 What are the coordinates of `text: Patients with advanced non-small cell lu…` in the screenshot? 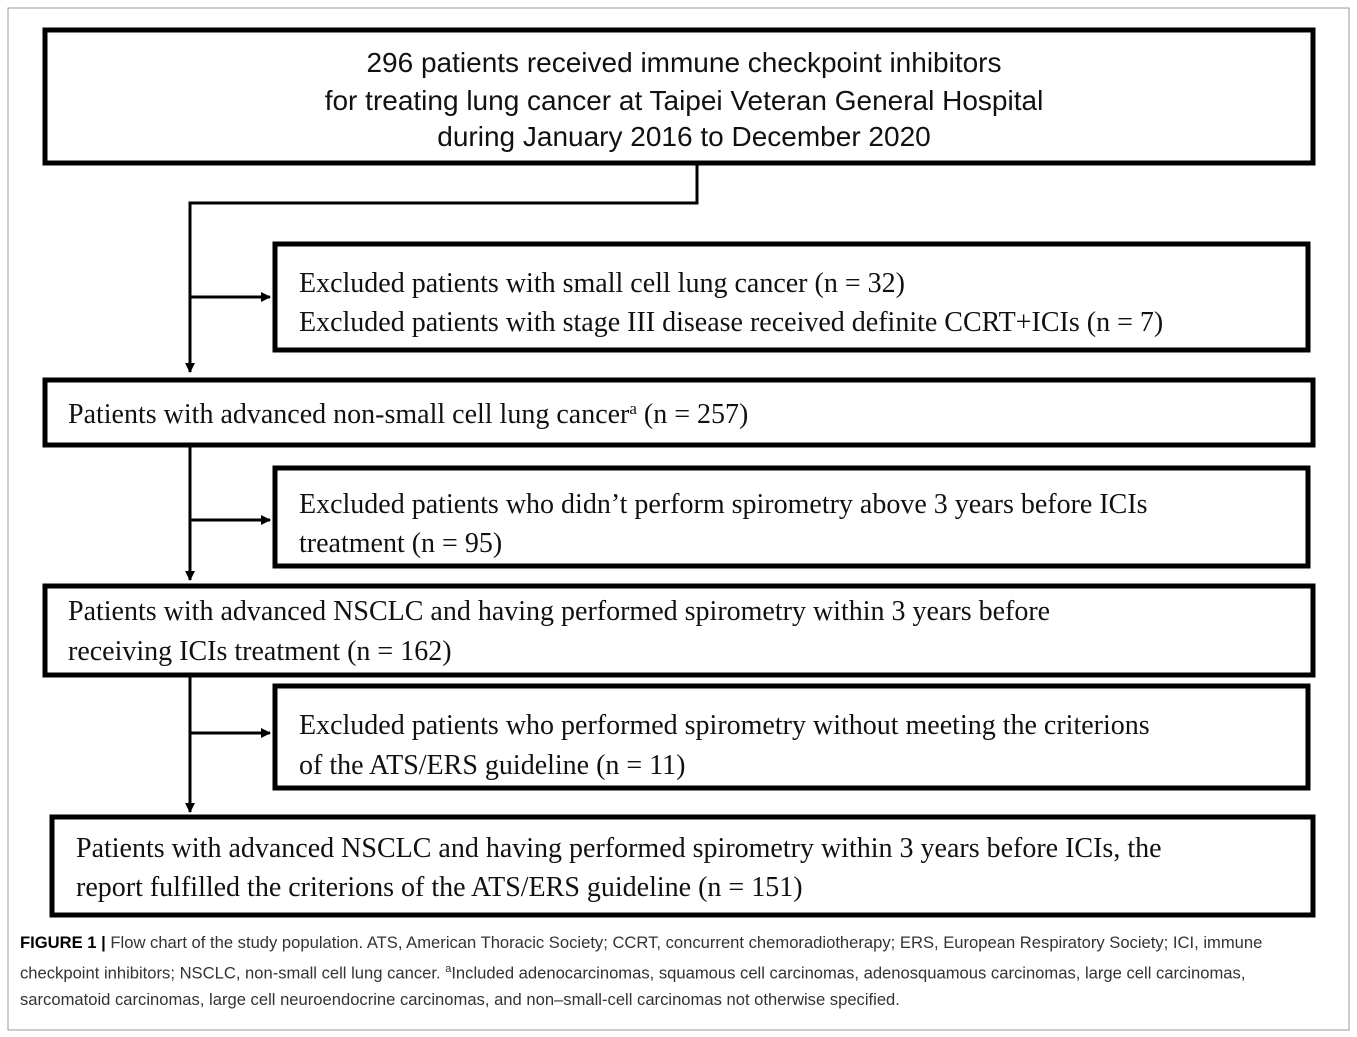 It's located at (349, 414).